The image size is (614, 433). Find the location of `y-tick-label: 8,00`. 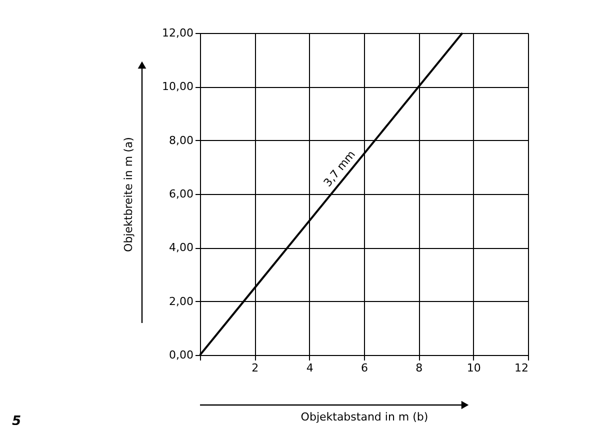

y-tick-label: 8,00 is located at coordinates (181, 140).